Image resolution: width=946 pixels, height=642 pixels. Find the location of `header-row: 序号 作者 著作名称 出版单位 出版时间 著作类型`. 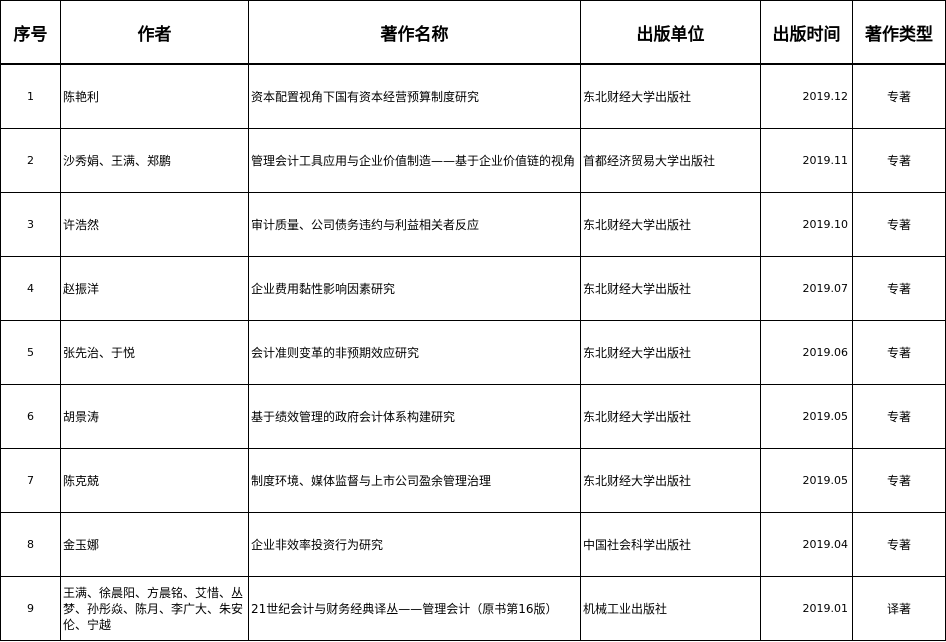

header-row: 序号 作者 著作名称 出版单位 出版时间 著作类型 is located at coordinates (473, 32).